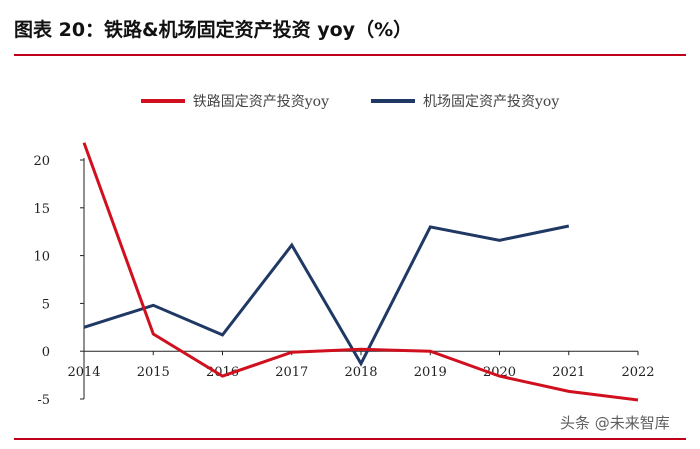  Describe the element at coordinates (46, 304) in the screenshot. I see `y-tick-label: 5` at that location.